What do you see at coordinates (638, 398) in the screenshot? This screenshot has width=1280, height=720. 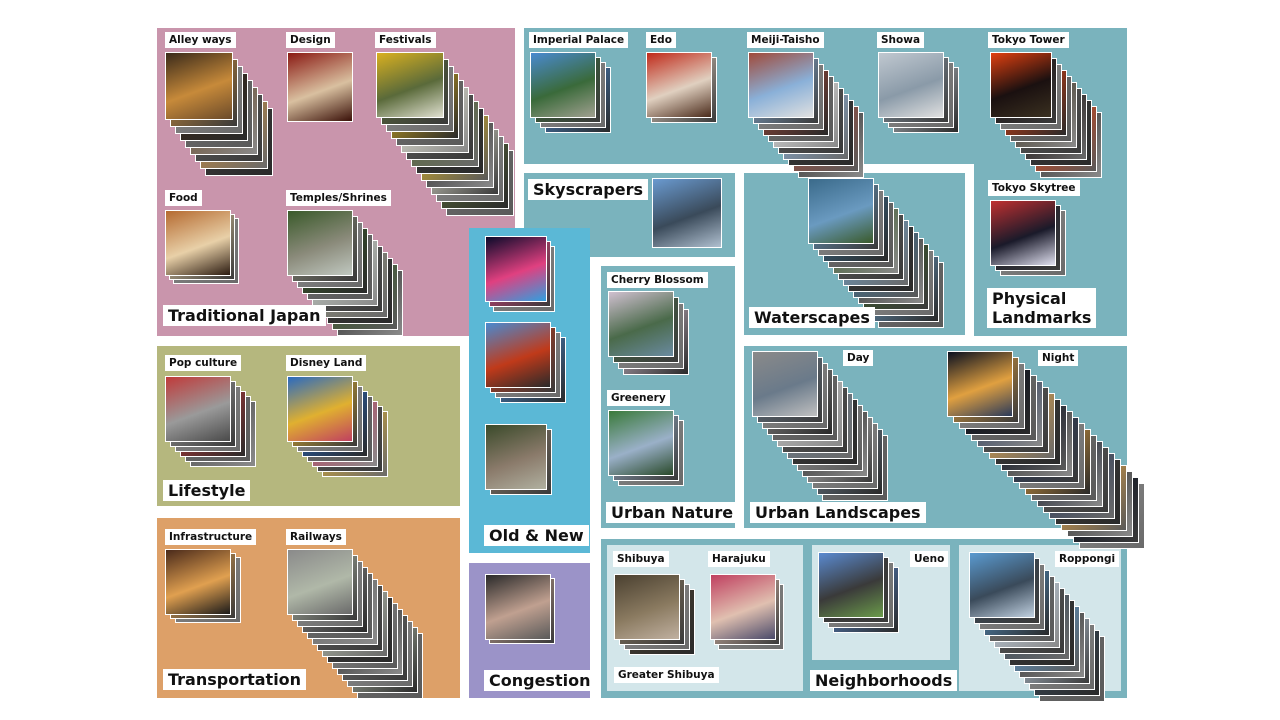 I see `label-greenery: Greenery` at bounding box center [638, 398].